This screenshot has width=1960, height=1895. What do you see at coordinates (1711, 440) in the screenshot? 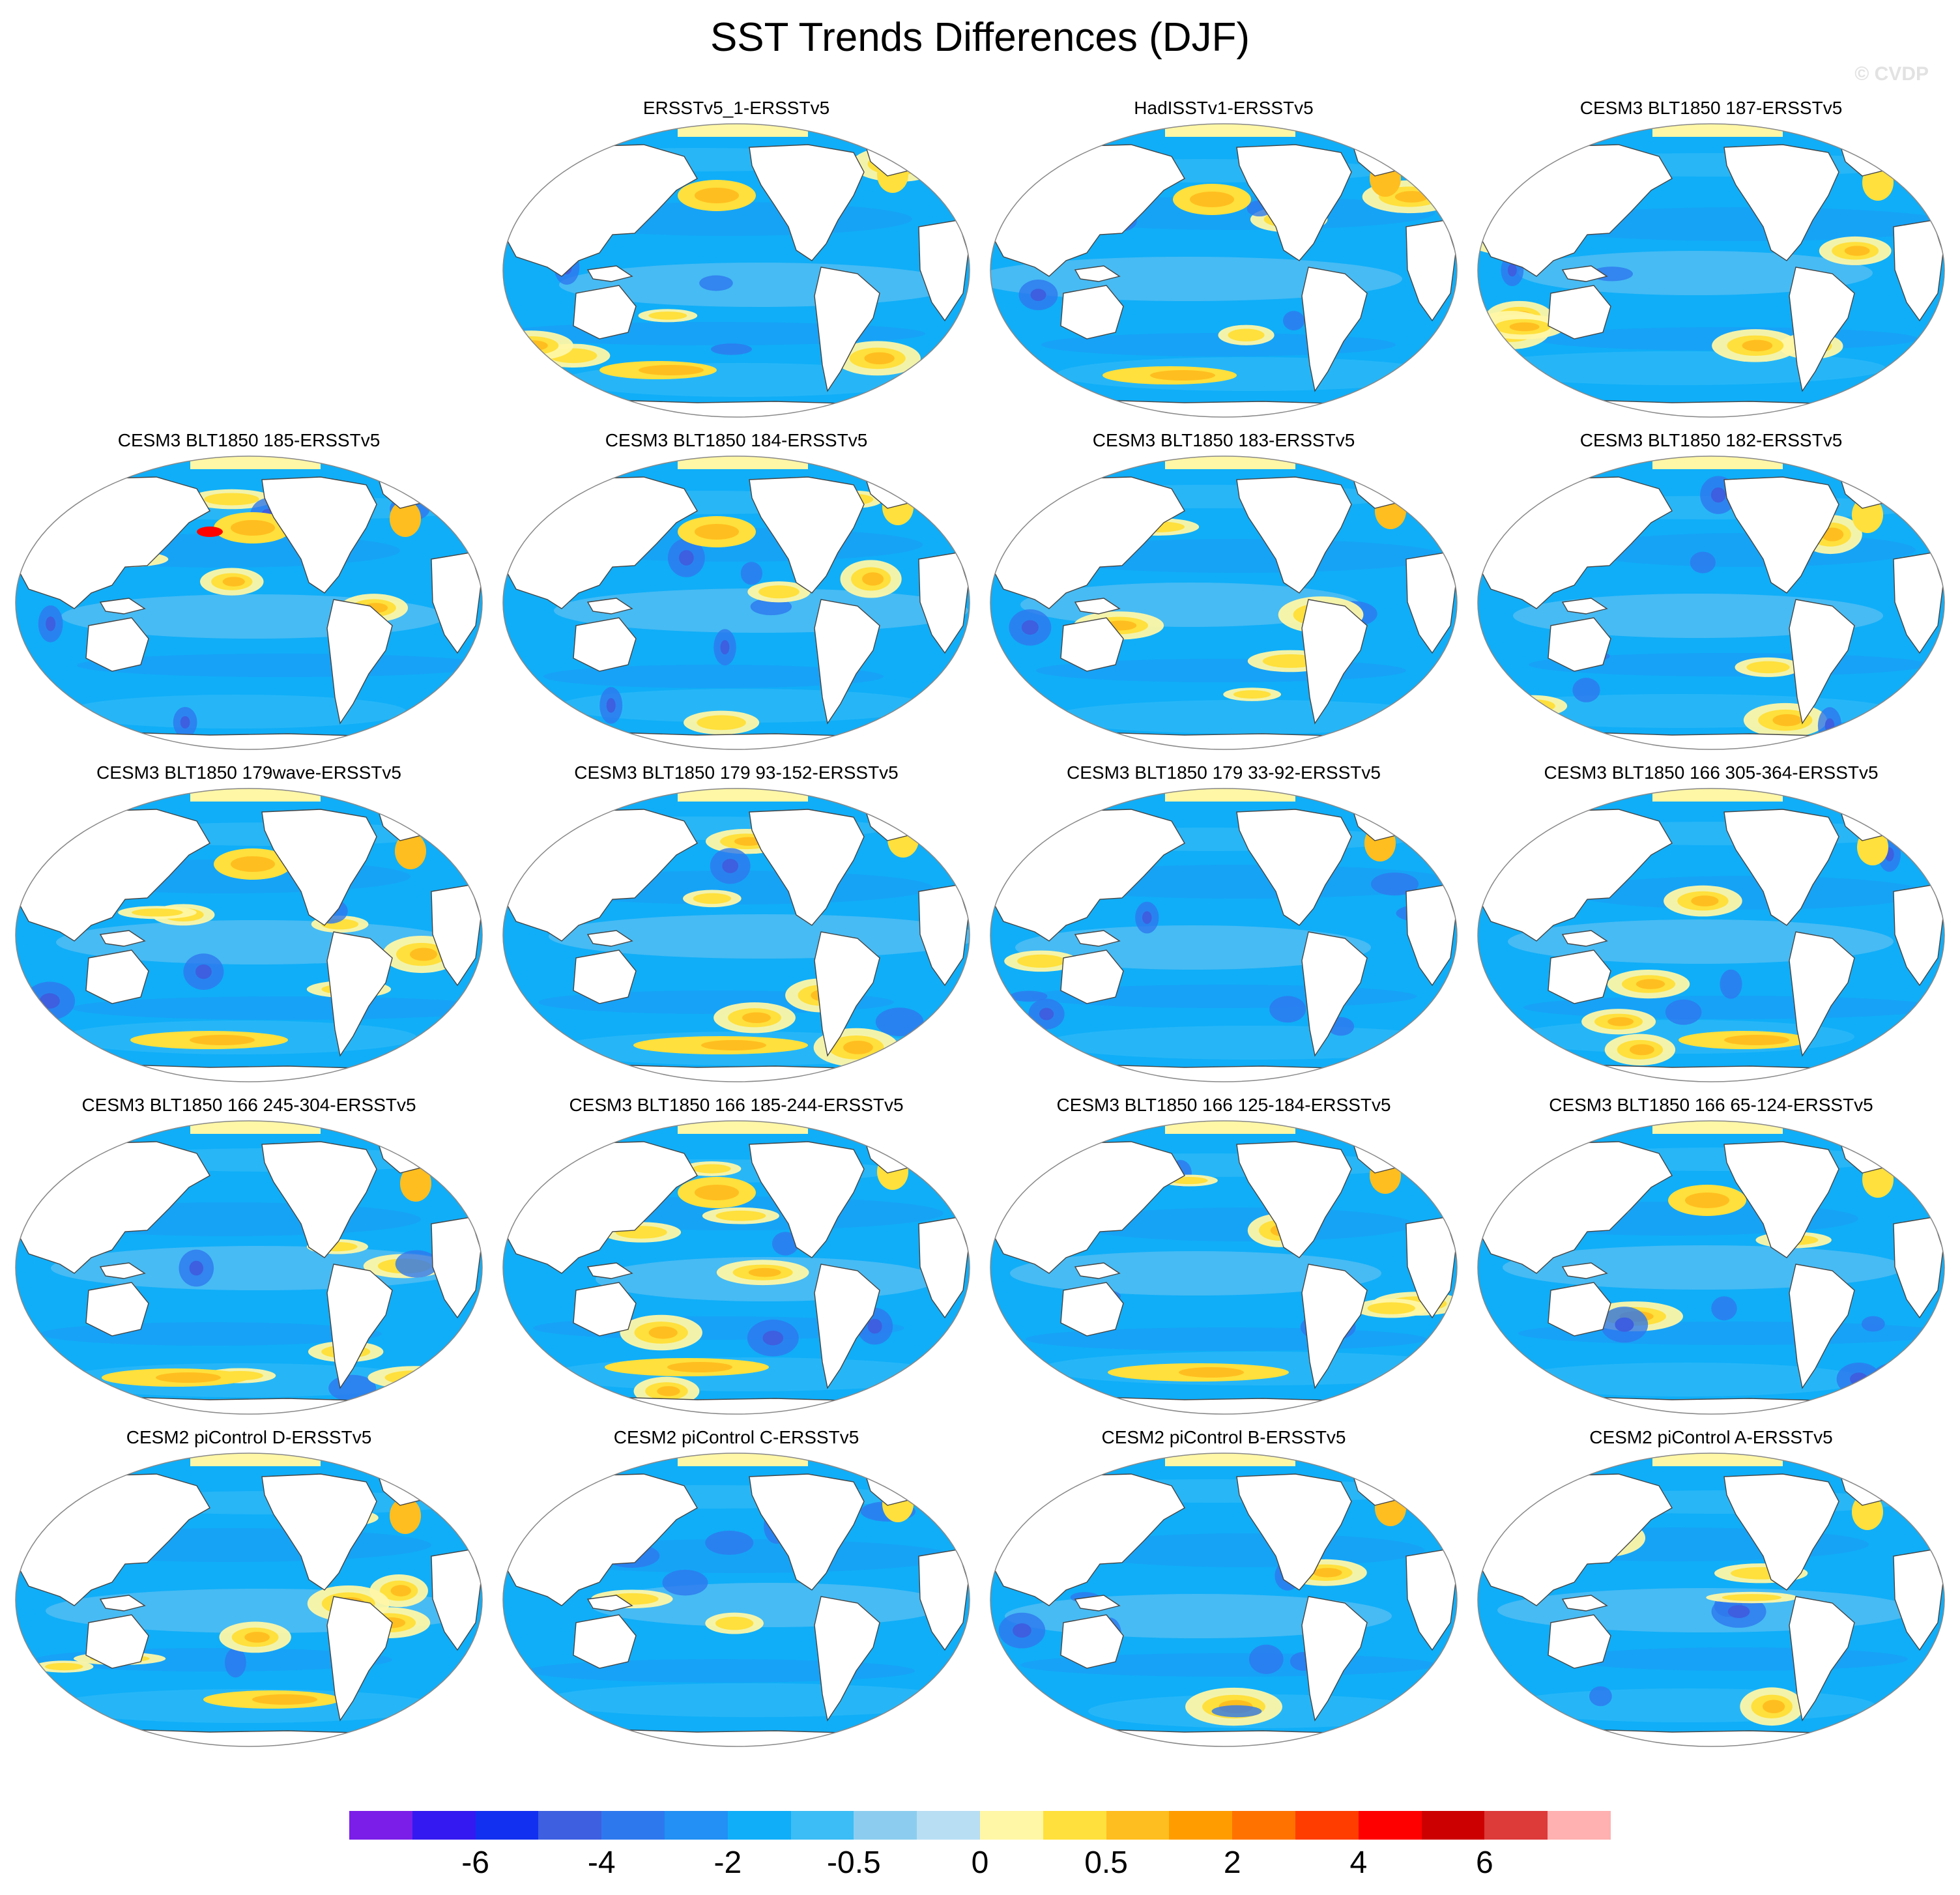
I see `panel-title: CESM3 BLT1850 182-ERSSTv5` at bounding box center [1711, 440].